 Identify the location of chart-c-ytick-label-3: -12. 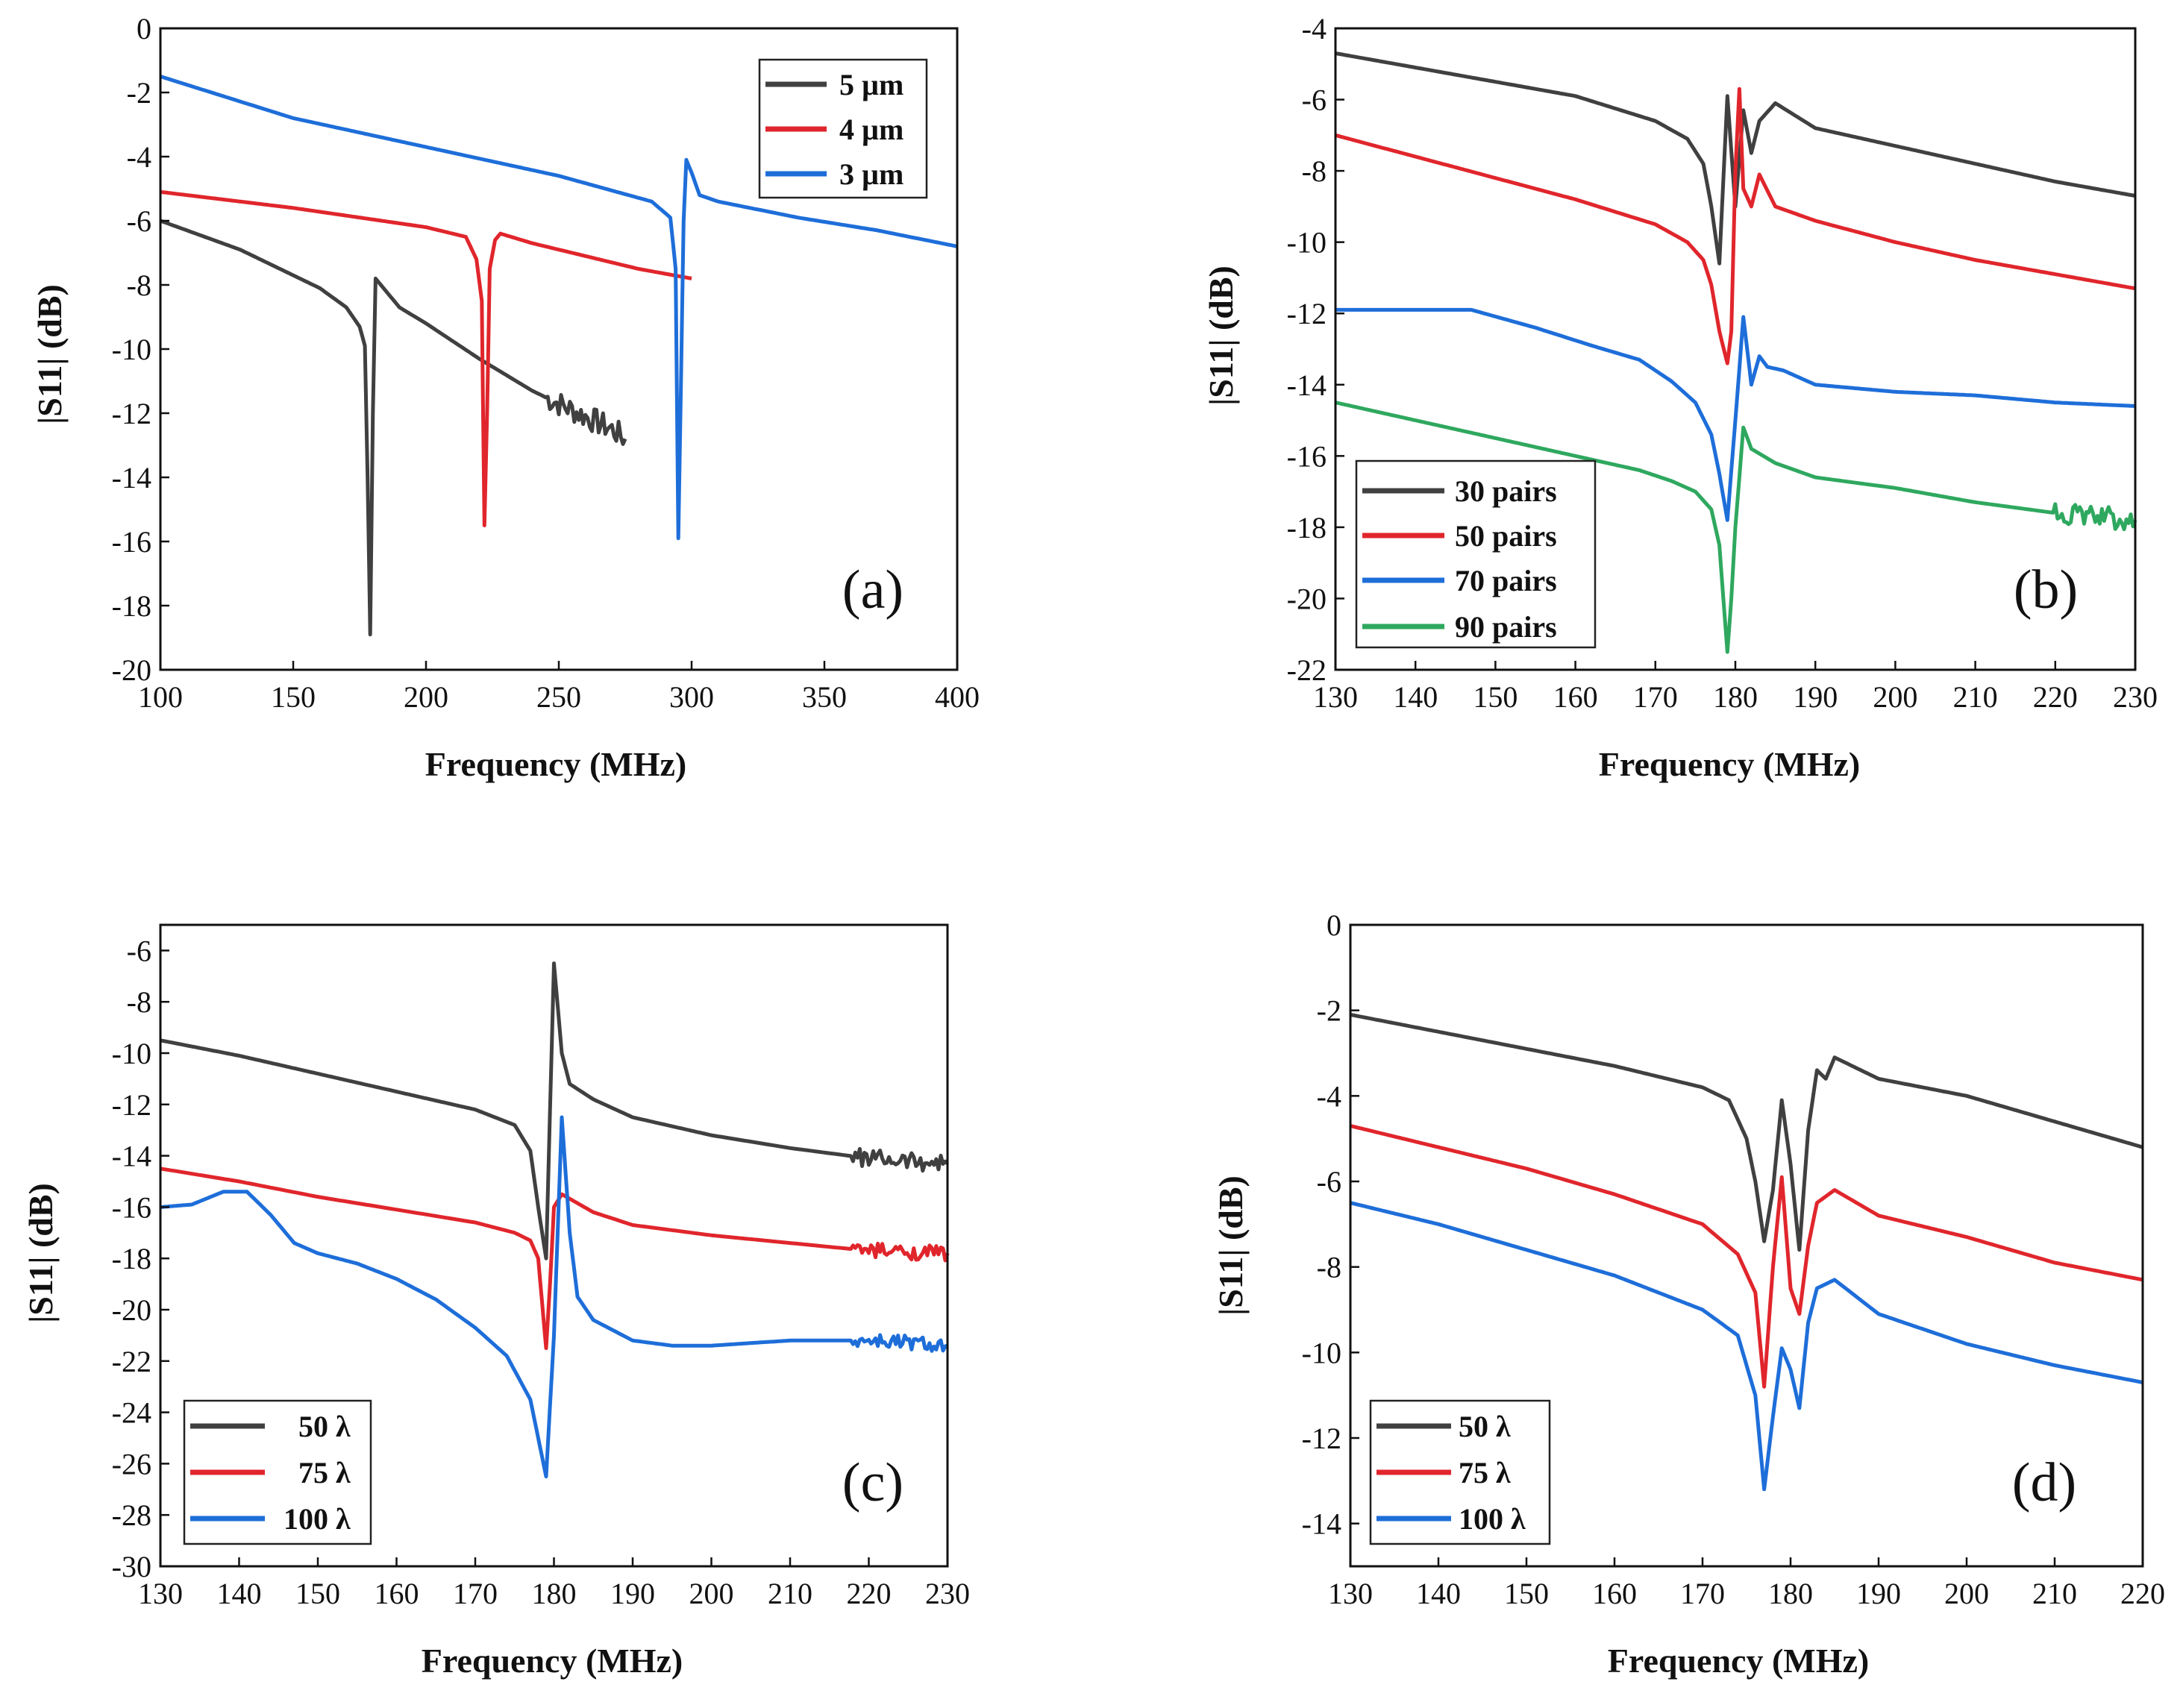
(131, 1105).